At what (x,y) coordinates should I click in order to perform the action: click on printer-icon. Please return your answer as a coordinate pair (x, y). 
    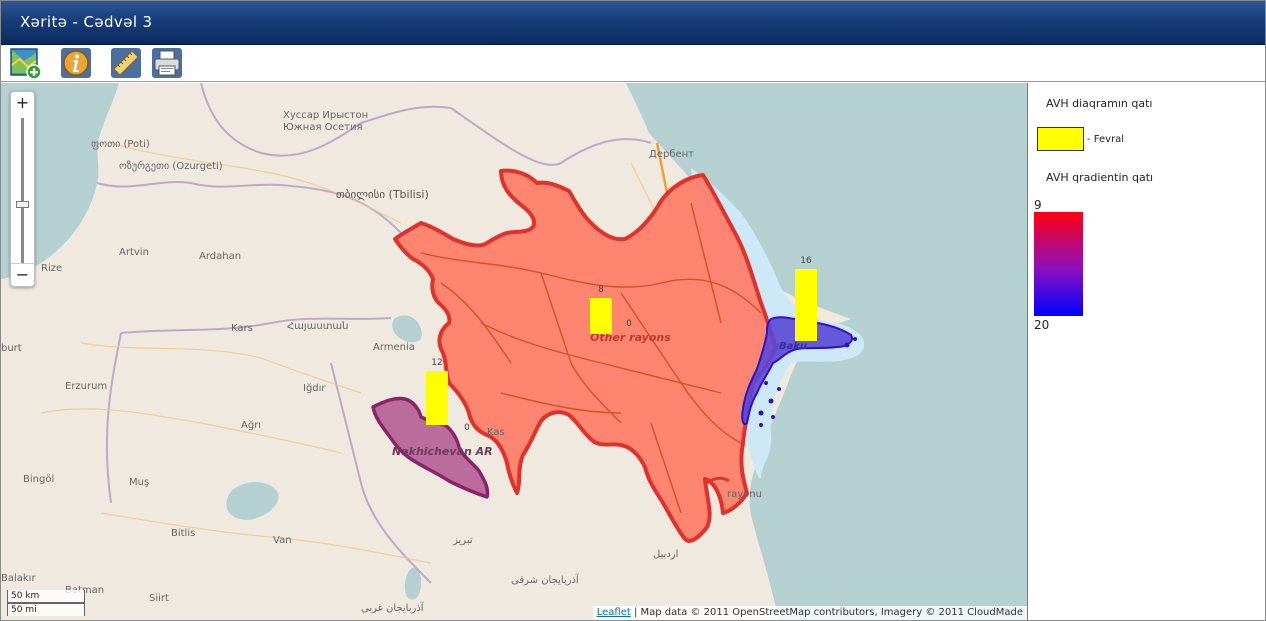
    Looking at the image, I should click on (167, 63).